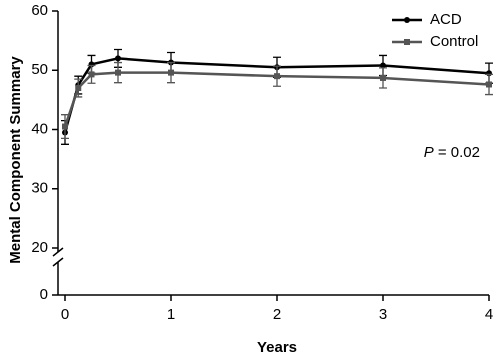 The height and width of the screenshot is (360, 500). I want to click on x-tick-label: 2, so click(277, 314).